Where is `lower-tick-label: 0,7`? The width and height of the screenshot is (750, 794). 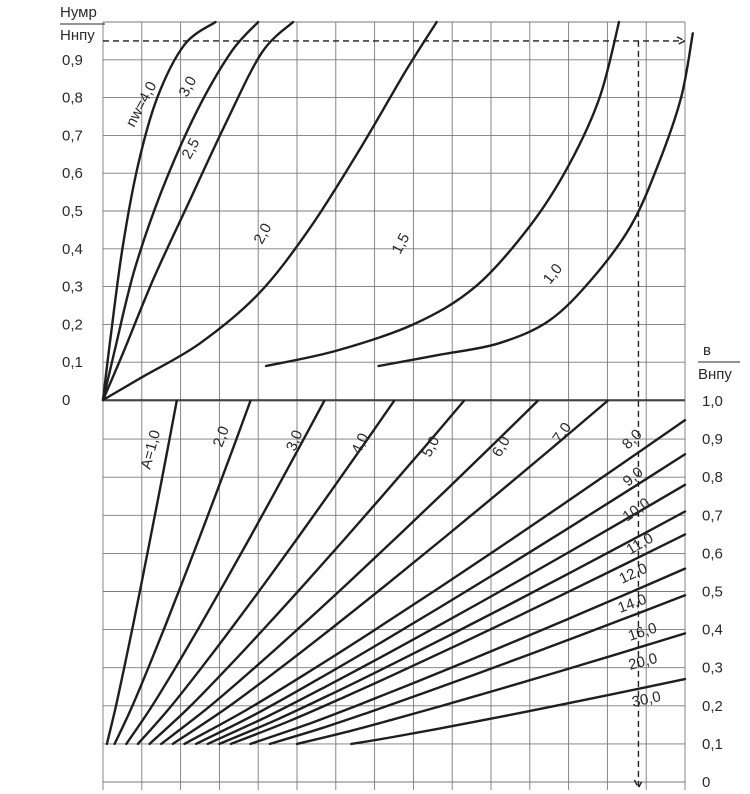 lower-tick-label: 0,7 is located at coordinates (712, 515).